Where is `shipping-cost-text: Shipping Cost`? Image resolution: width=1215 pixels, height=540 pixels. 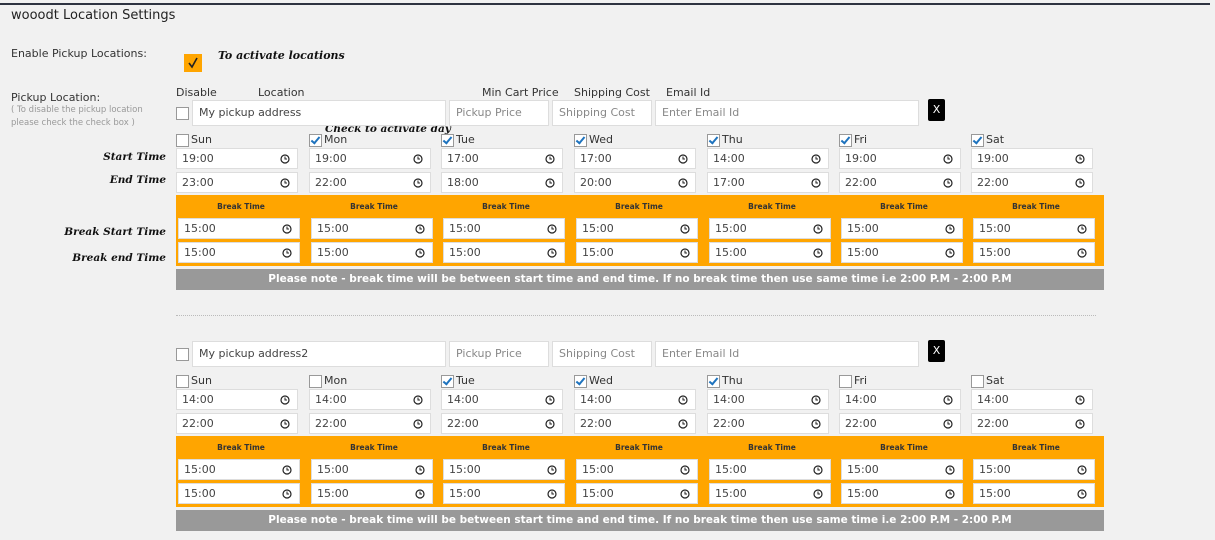 shipping-cost-text: Shipping Cost is located at coordinates (597, 353).